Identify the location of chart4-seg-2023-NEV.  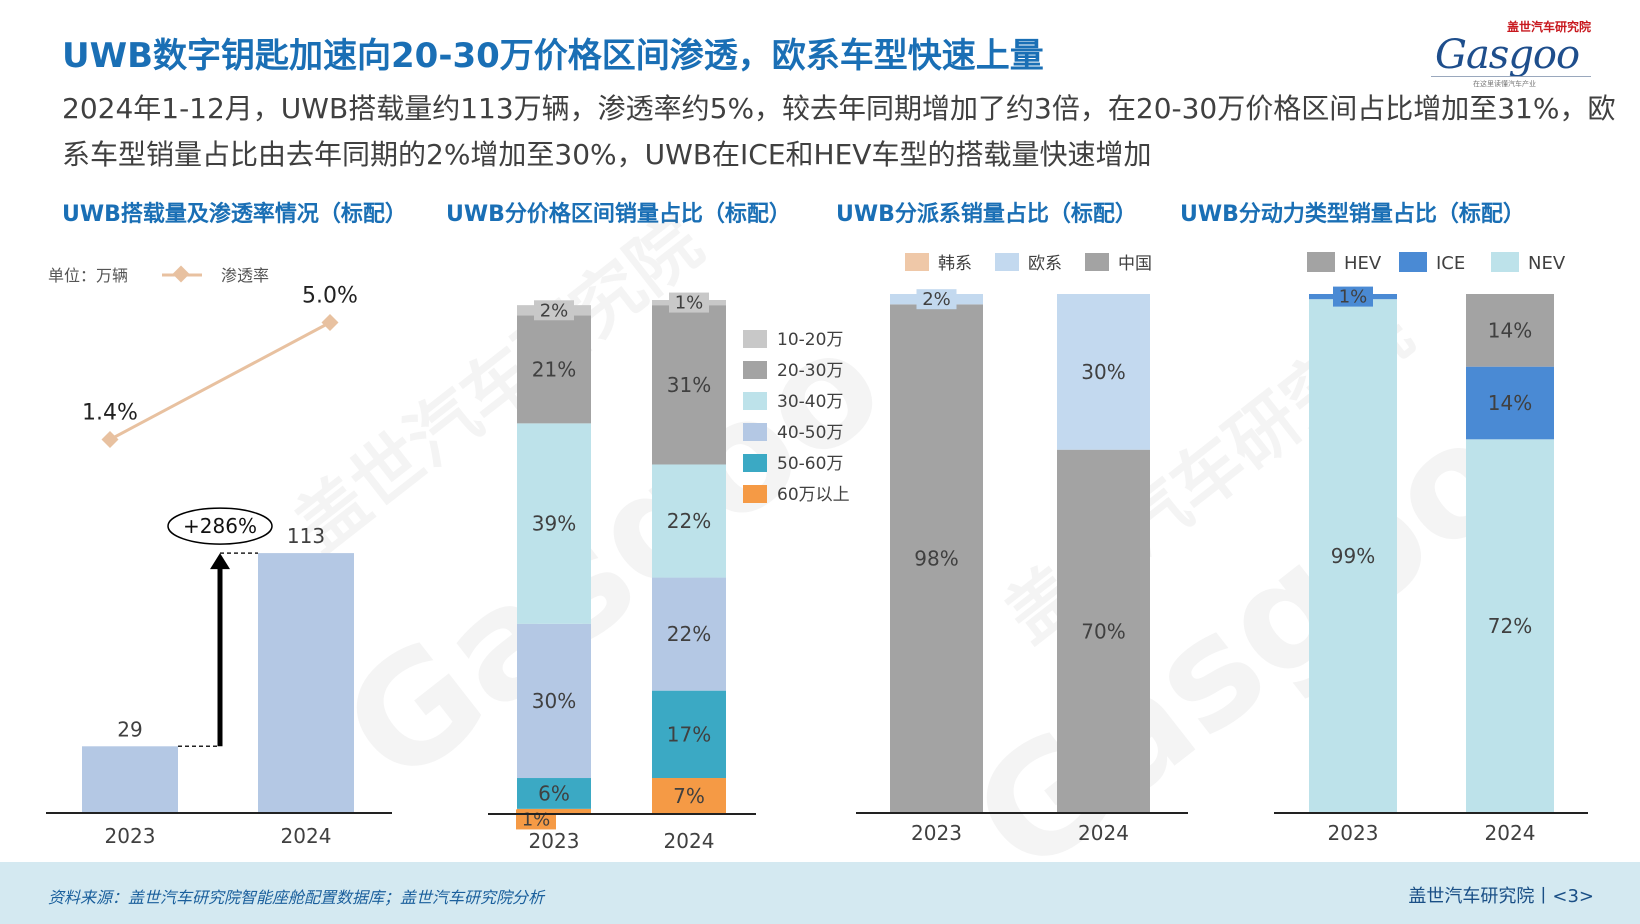
(1353, 556).